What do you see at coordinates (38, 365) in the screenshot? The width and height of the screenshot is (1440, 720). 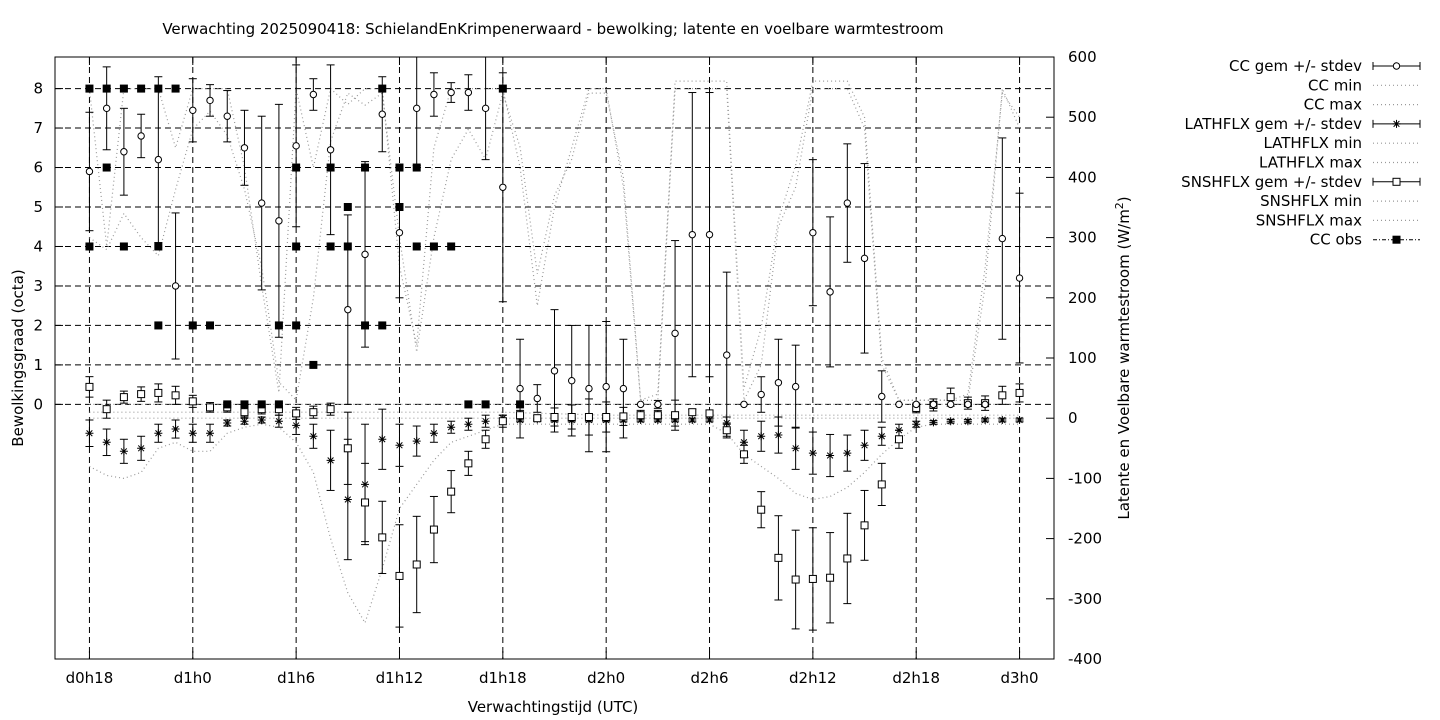 I see `y-left-tick-label: 1` at bounding box center [38, 365].